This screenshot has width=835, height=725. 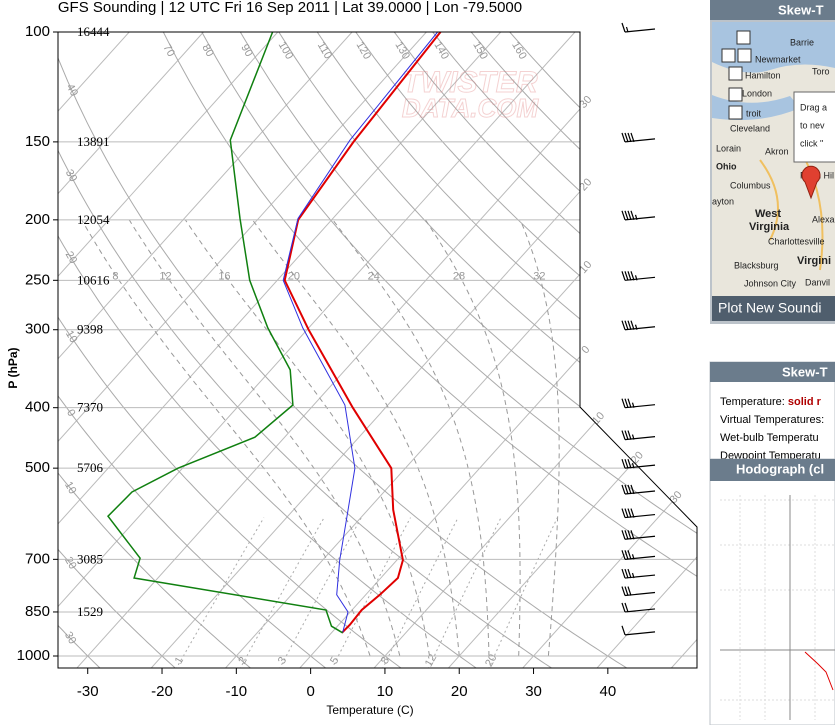 I want to click on plot-button, so click(x=773, y=308).